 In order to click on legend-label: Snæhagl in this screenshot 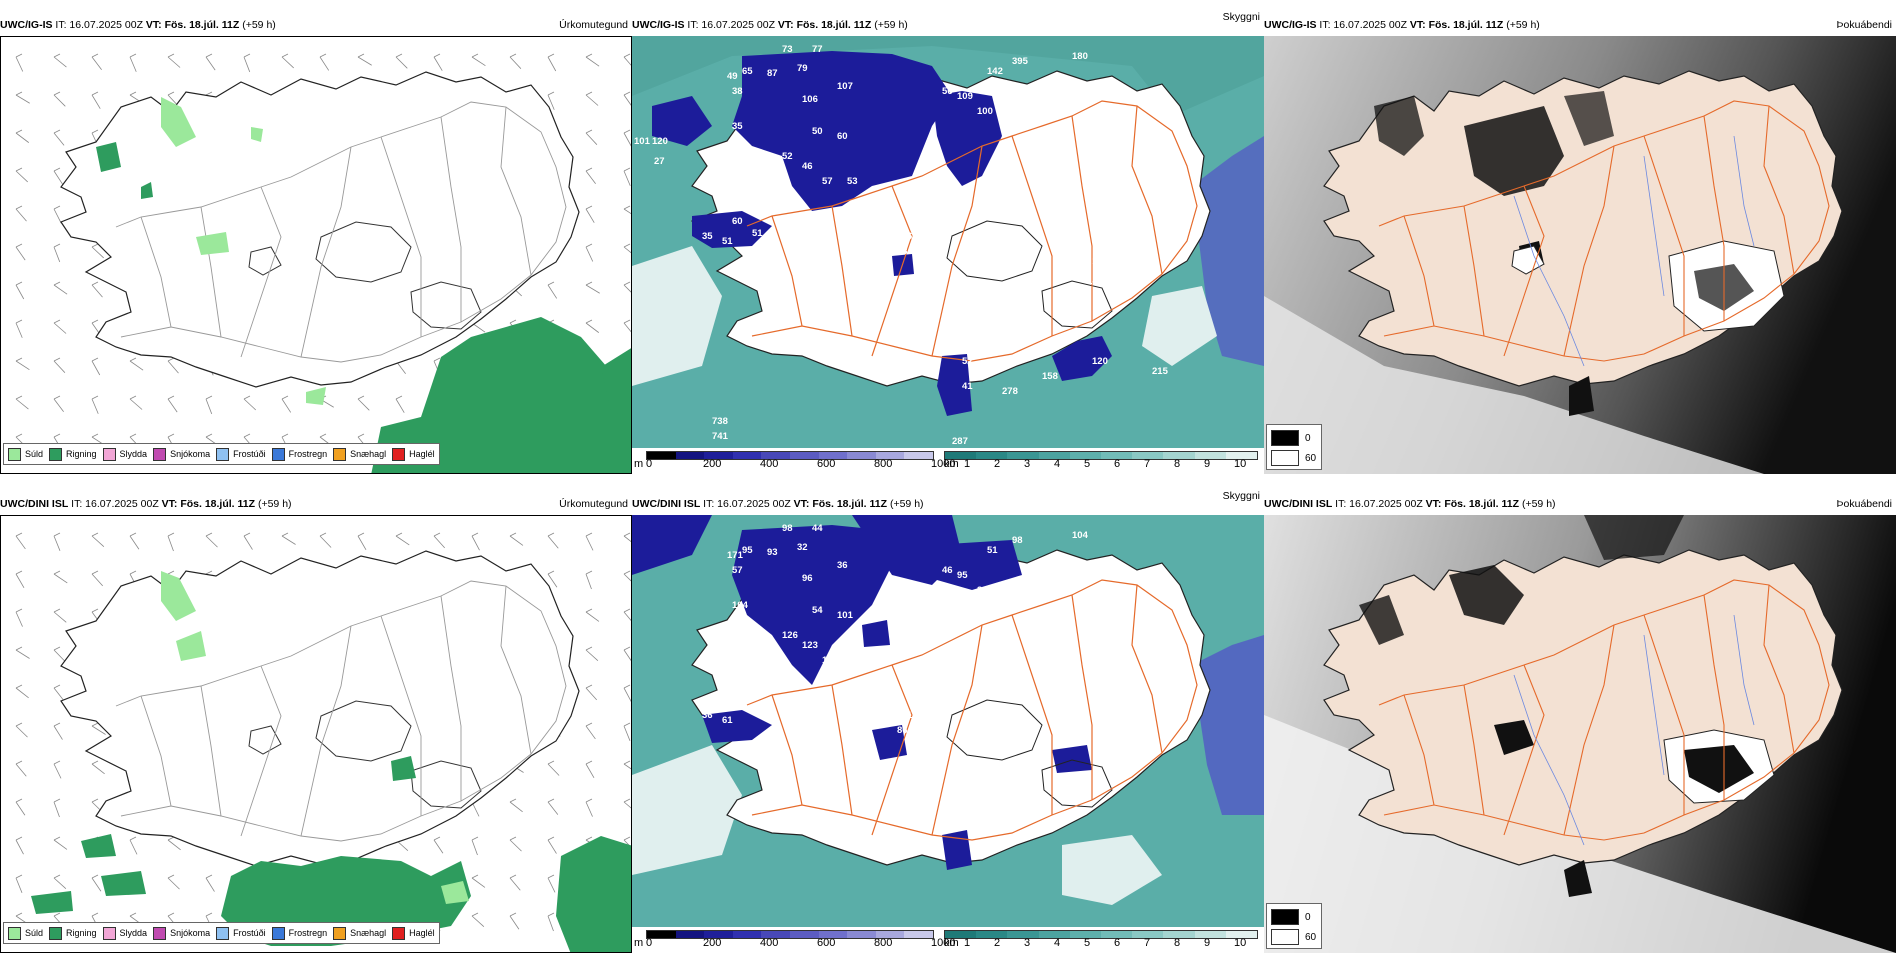, I will do `click(368, 933)`.